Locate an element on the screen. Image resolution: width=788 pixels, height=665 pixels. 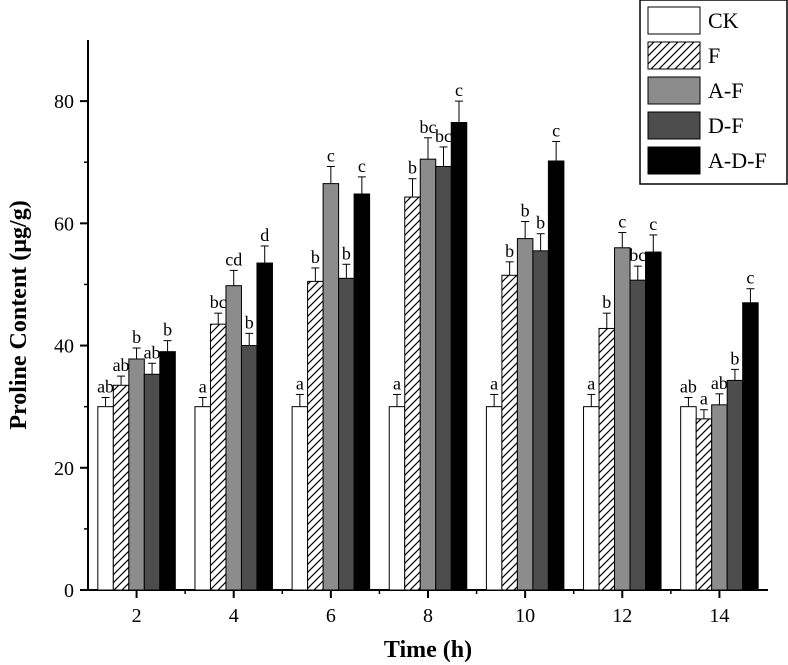
x-tick-label: 8 is located at coordinates (428, 616).